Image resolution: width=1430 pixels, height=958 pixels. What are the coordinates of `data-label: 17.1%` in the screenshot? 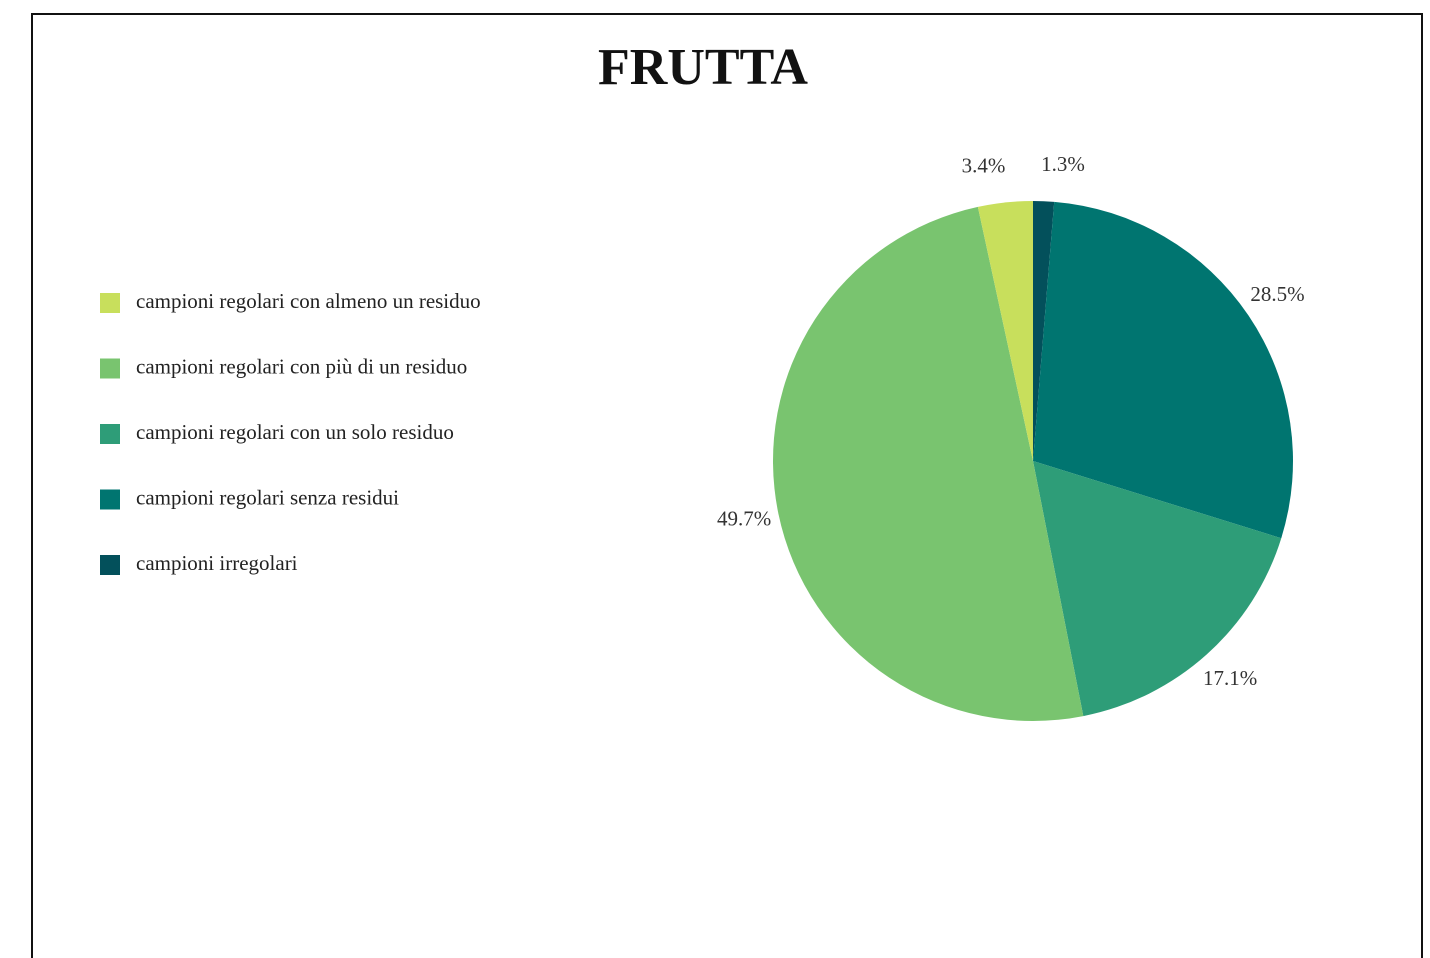 It's located at (1230, 678).